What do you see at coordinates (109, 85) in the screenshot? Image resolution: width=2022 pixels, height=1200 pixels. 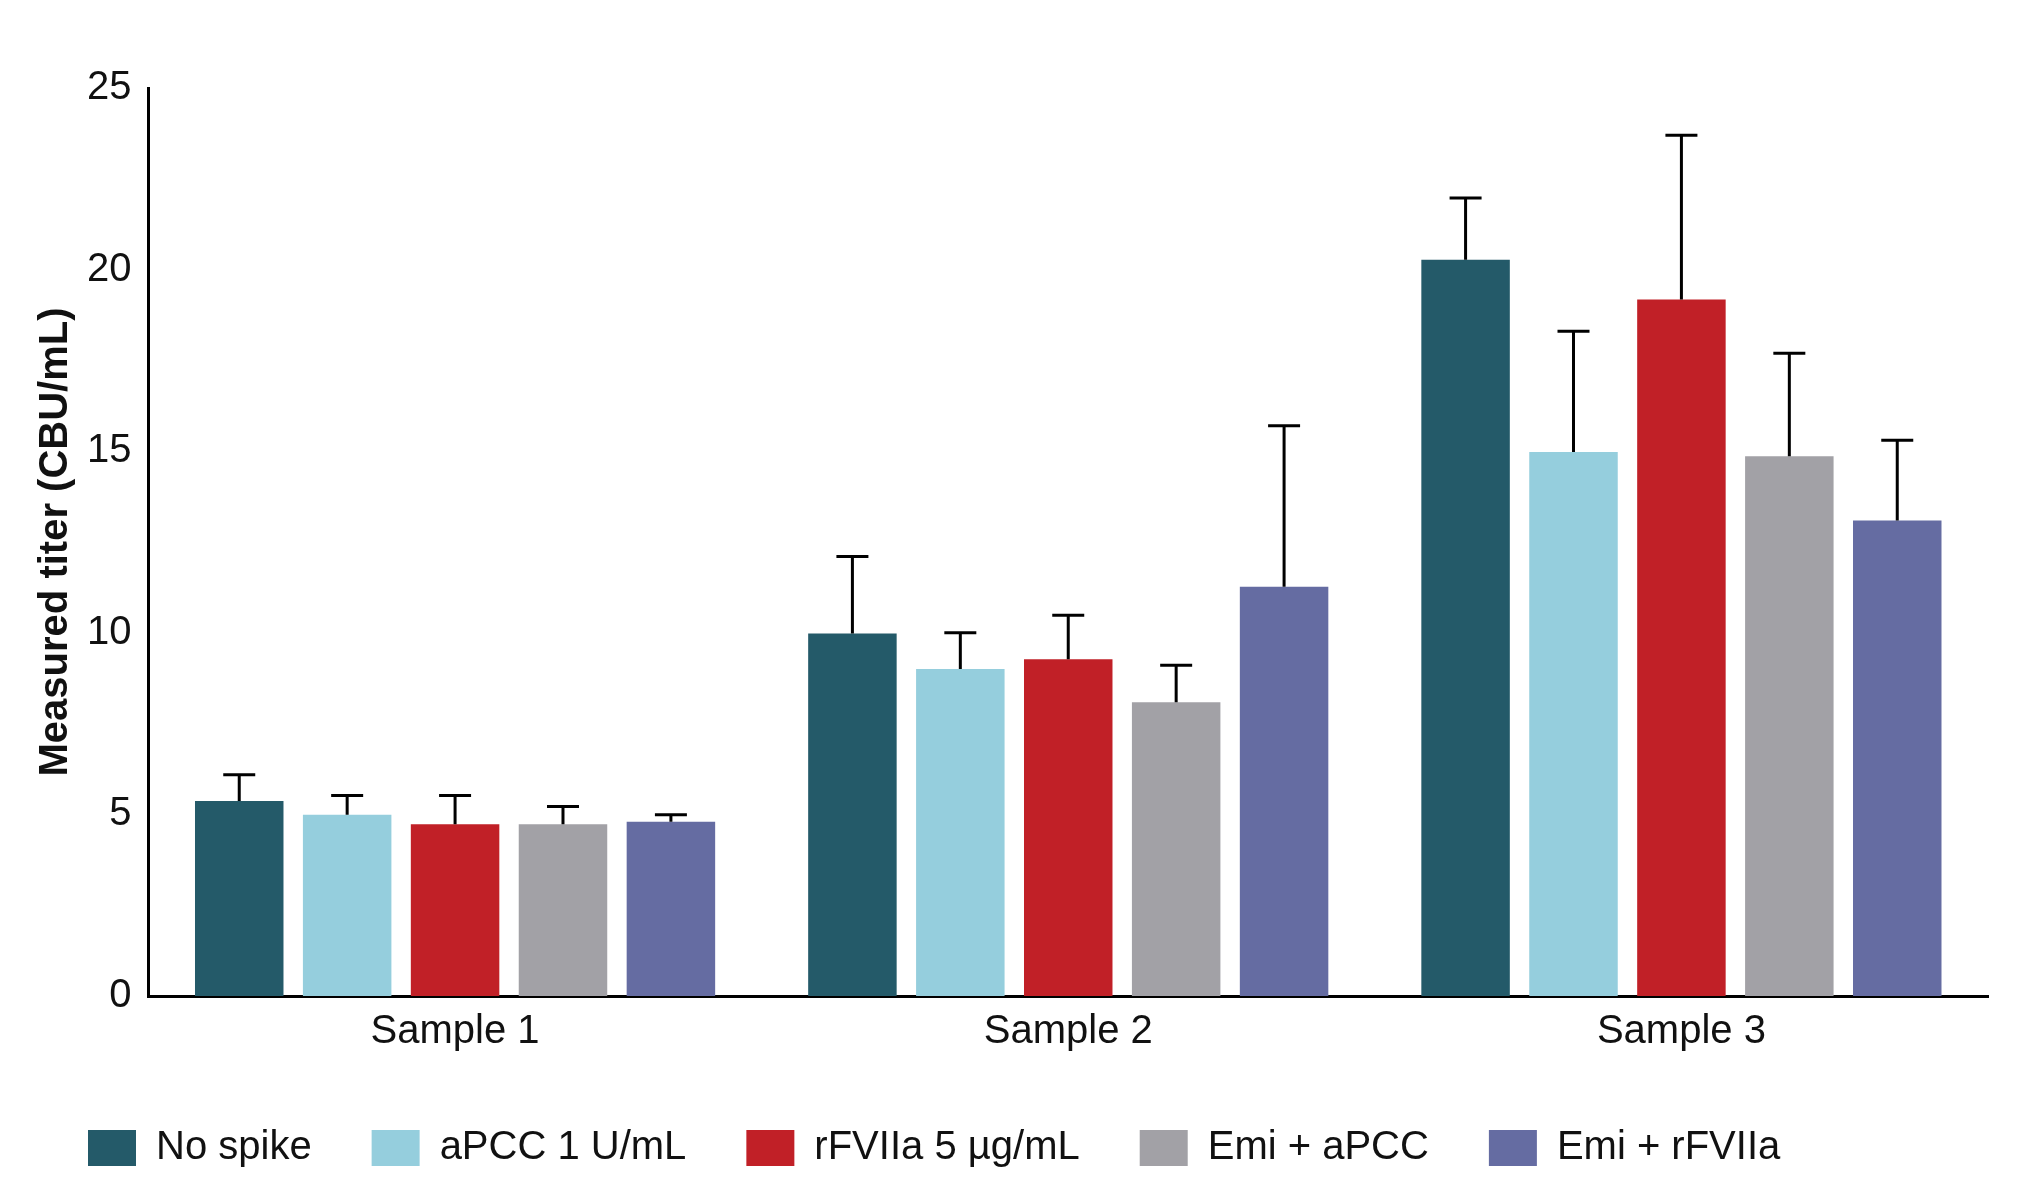 I see `y-tick-label: 25` at bounding box center [109, 85].